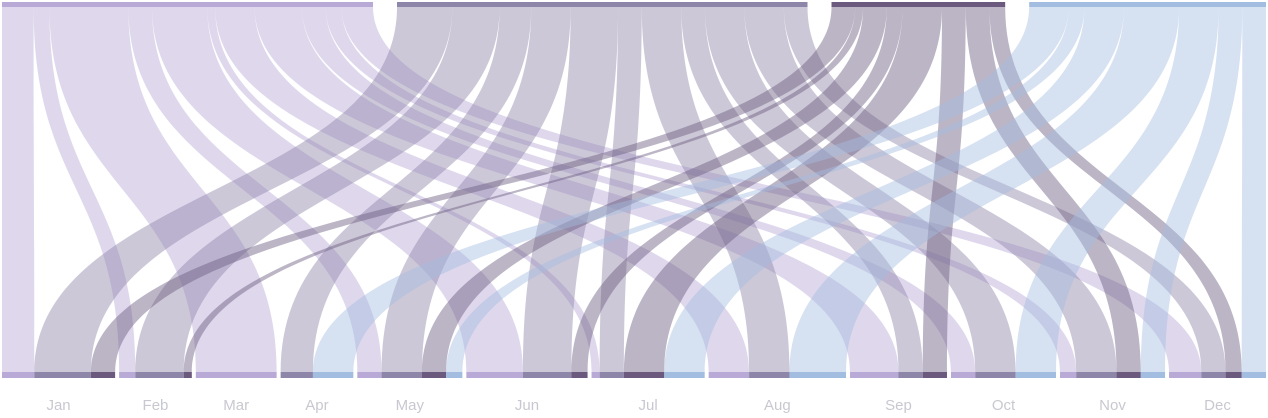 Image resolution: width=1268 pixels, height=418 pixels. I want to click on flow-link-s2-sep, so click(944, 189).